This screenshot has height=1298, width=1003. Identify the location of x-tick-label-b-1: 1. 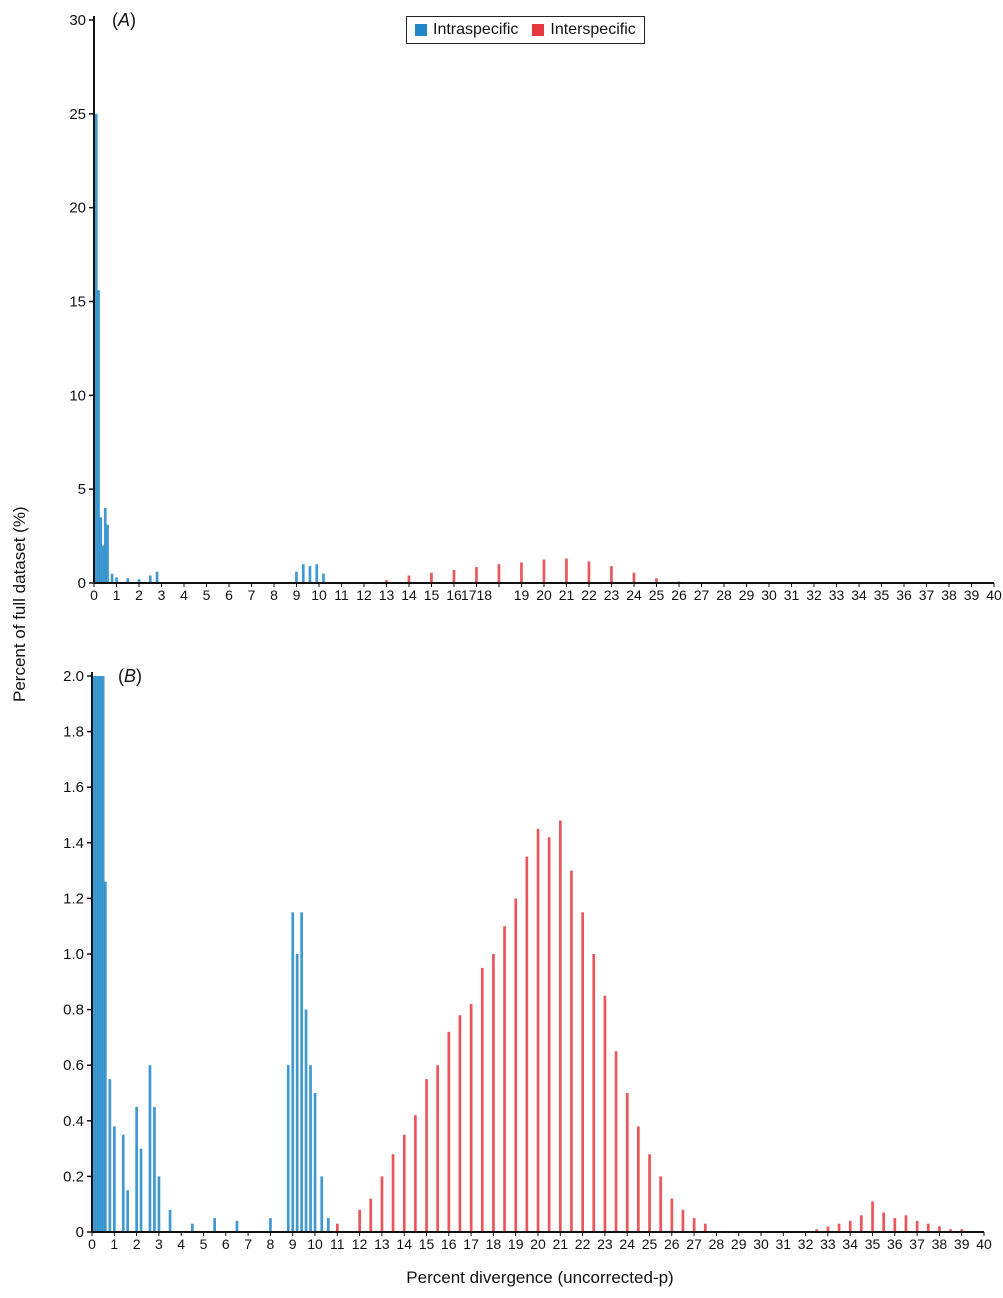
(114, 1244).